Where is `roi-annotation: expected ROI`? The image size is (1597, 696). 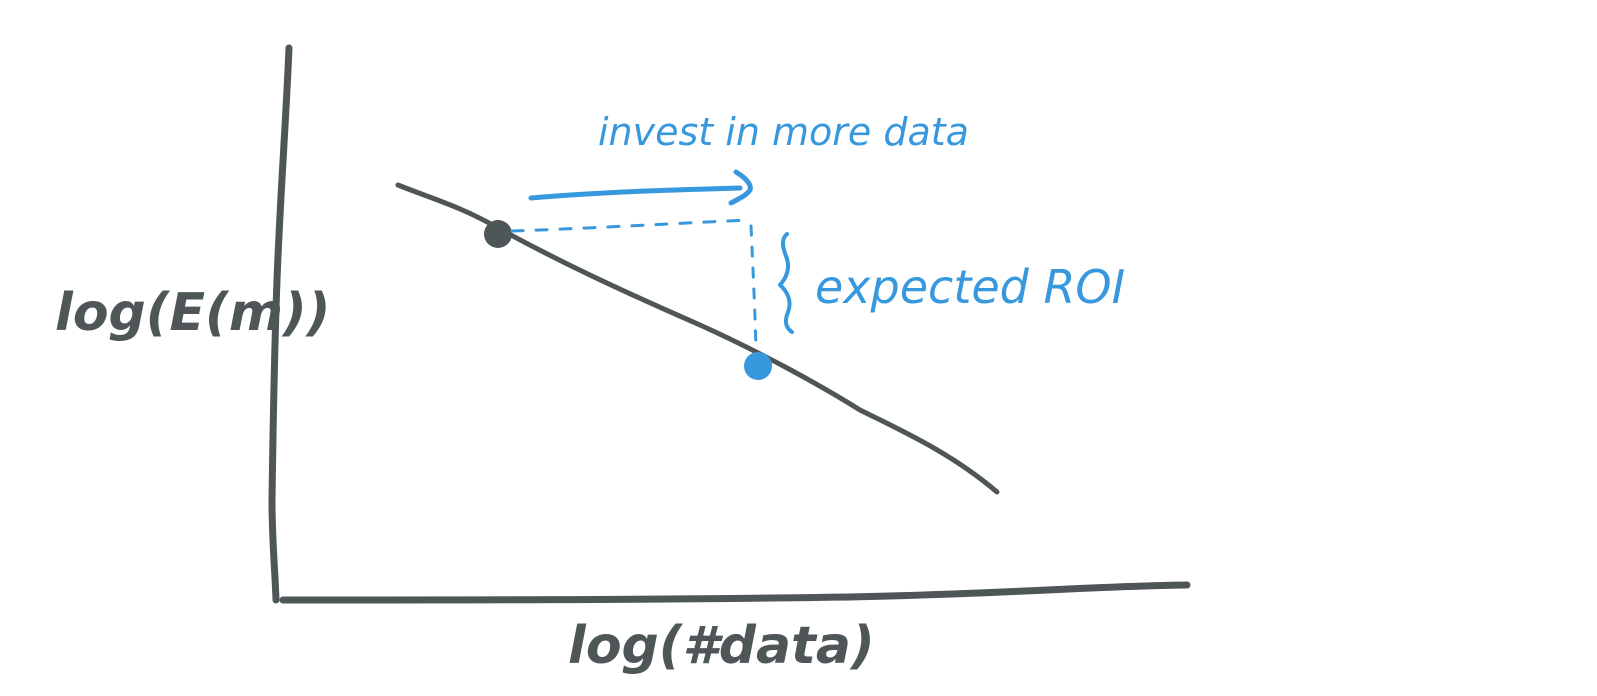
roi-annotation: expected ROI is located at coordinates (970, 287).